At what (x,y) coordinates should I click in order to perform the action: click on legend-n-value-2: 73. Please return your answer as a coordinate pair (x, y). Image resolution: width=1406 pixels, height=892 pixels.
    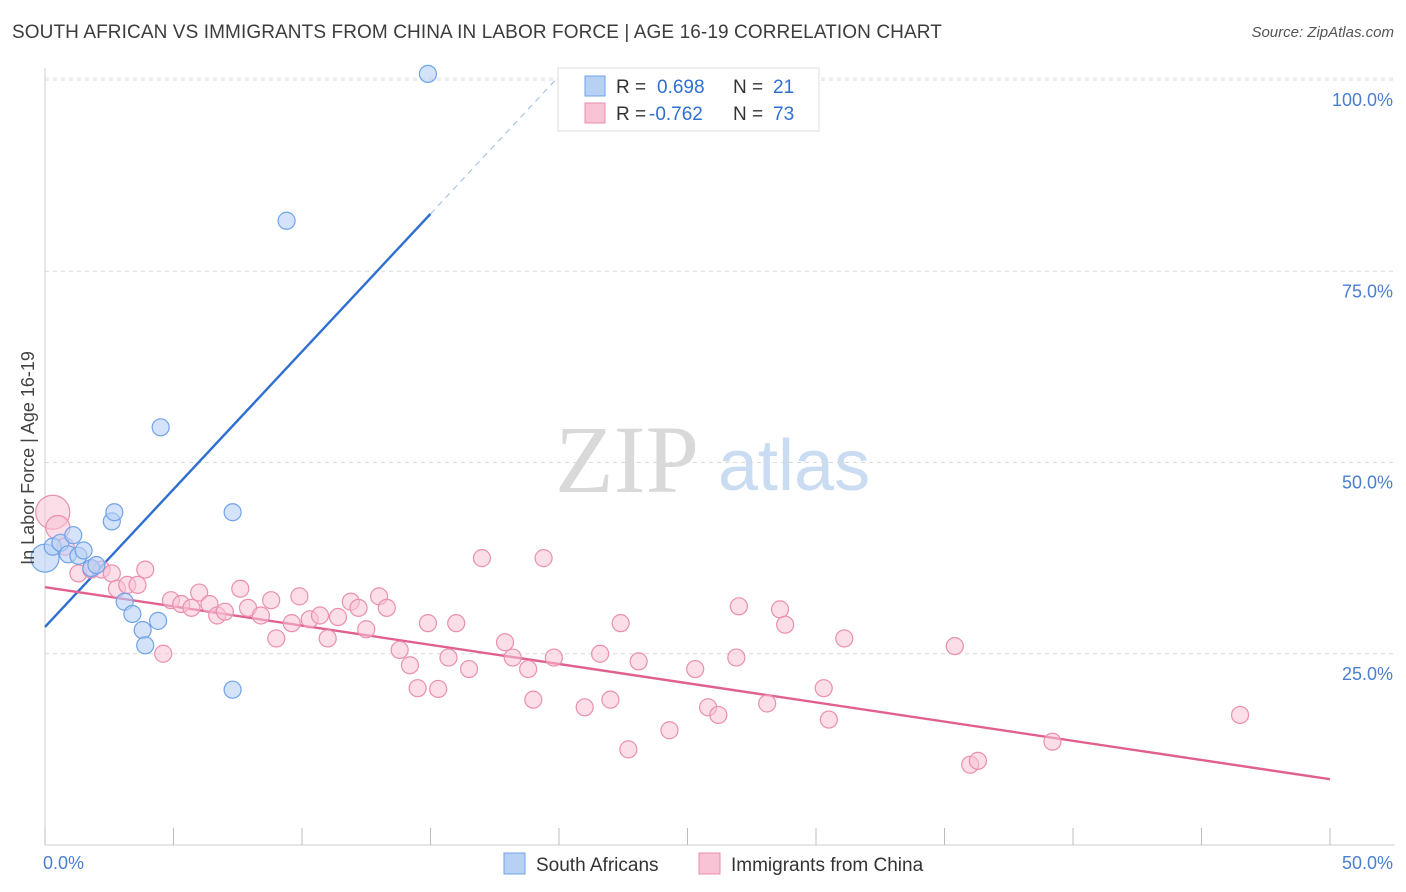
    Looking at the image, I should click on (783, 114).